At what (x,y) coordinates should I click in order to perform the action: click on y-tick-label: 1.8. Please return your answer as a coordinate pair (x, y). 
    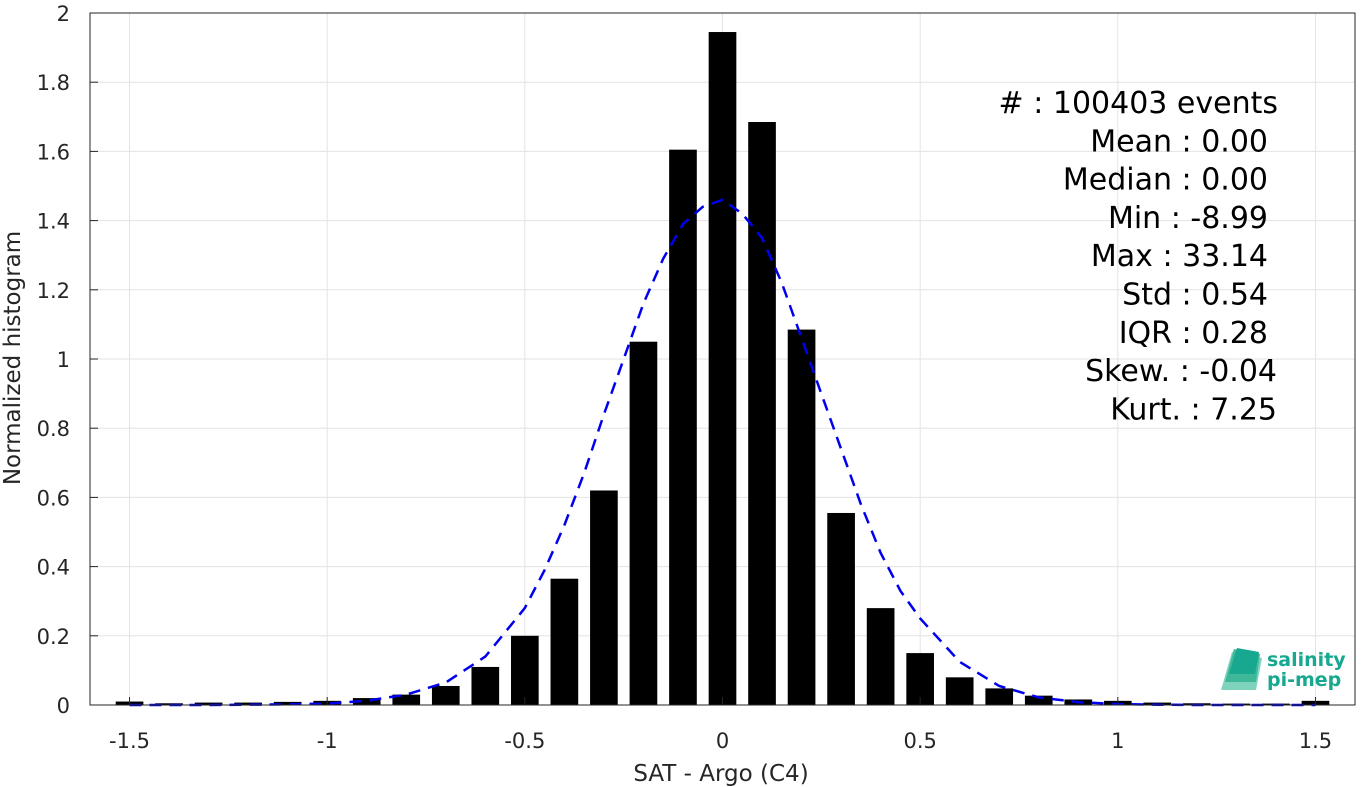
    Looking at the image, I should click on (53, 83).